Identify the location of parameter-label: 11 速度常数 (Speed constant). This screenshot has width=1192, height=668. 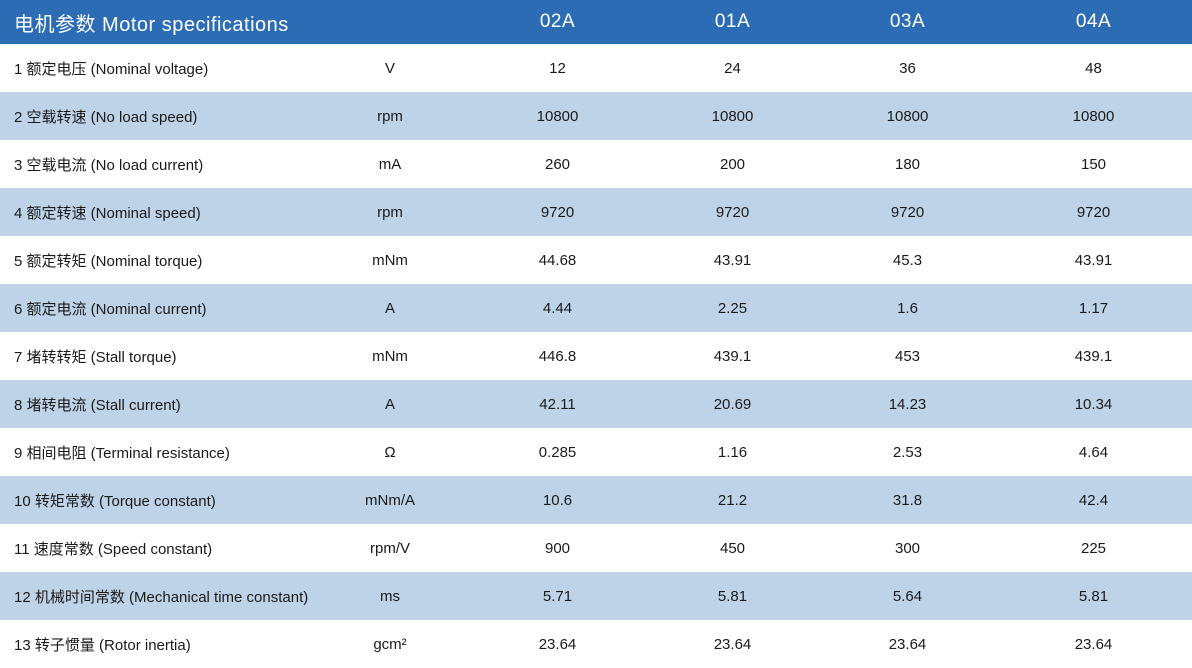
(113, 549).